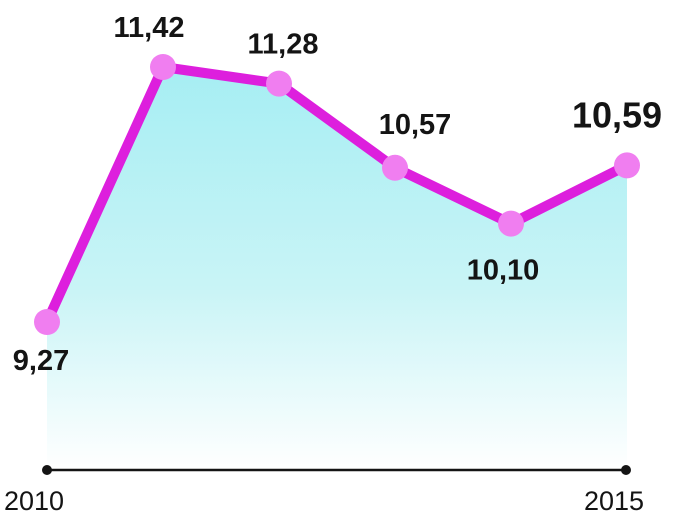 The image size is (690, 517). What do you see at coordinates (415, 125) in the screenshot?
I see `value-label-2013: 10,57` at bounding box center [415, 125].